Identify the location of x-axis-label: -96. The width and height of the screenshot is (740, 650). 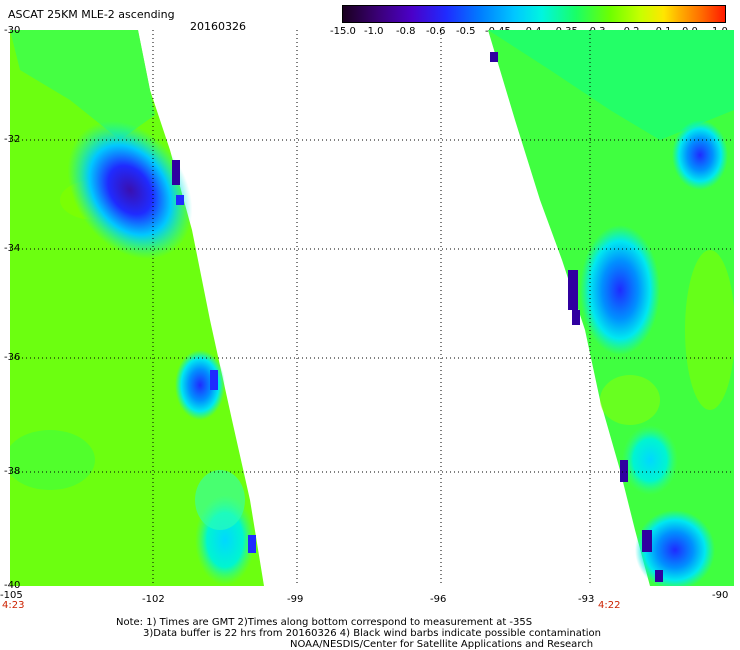
(438, 599).